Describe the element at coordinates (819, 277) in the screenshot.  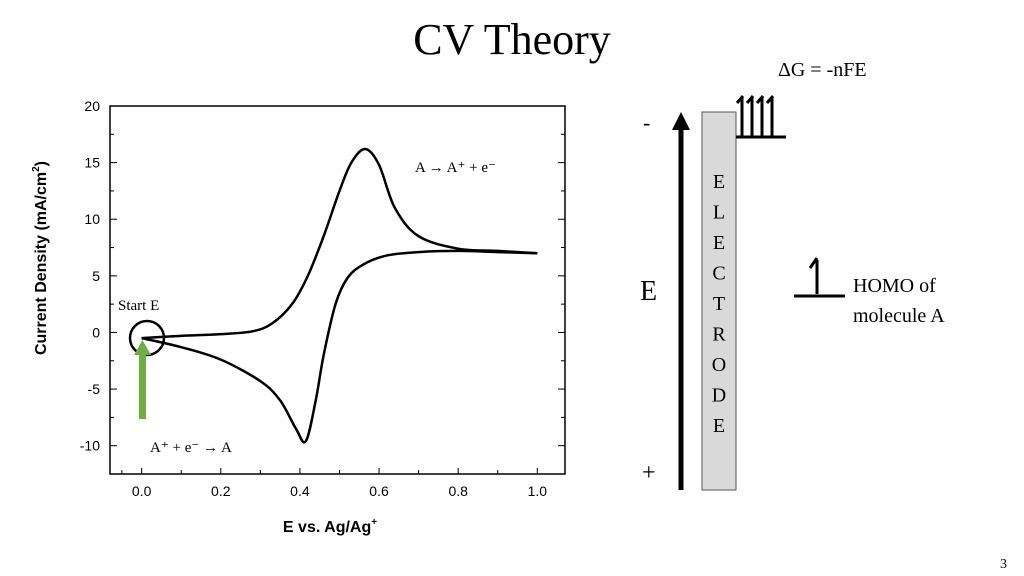
I see `homo-level-icon` at that location.